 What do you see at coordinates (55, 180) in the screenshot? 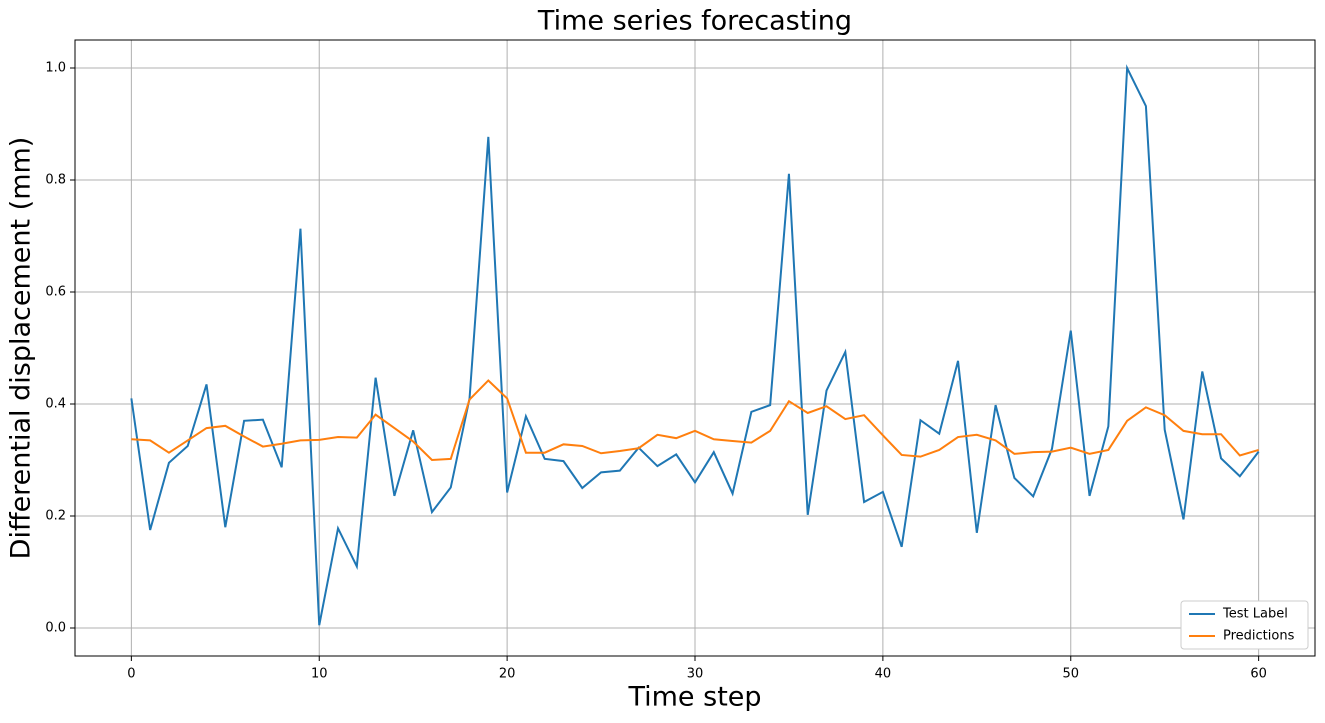
I see `y-tick-label: 0.8` at bounding box center [55, 180].